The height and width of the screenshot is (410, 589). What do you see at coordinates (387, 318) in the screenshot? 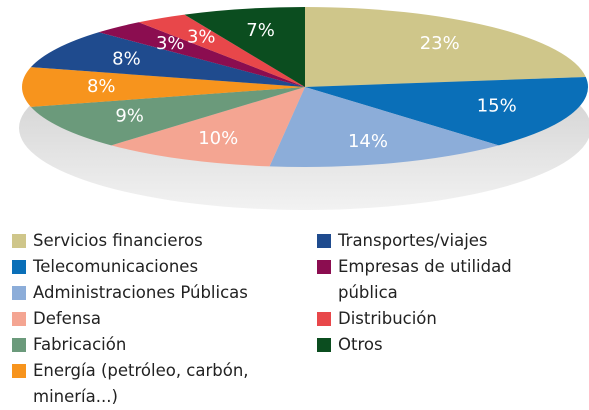
I see `legend-label: Distribución` at bounding box center [387, 318].